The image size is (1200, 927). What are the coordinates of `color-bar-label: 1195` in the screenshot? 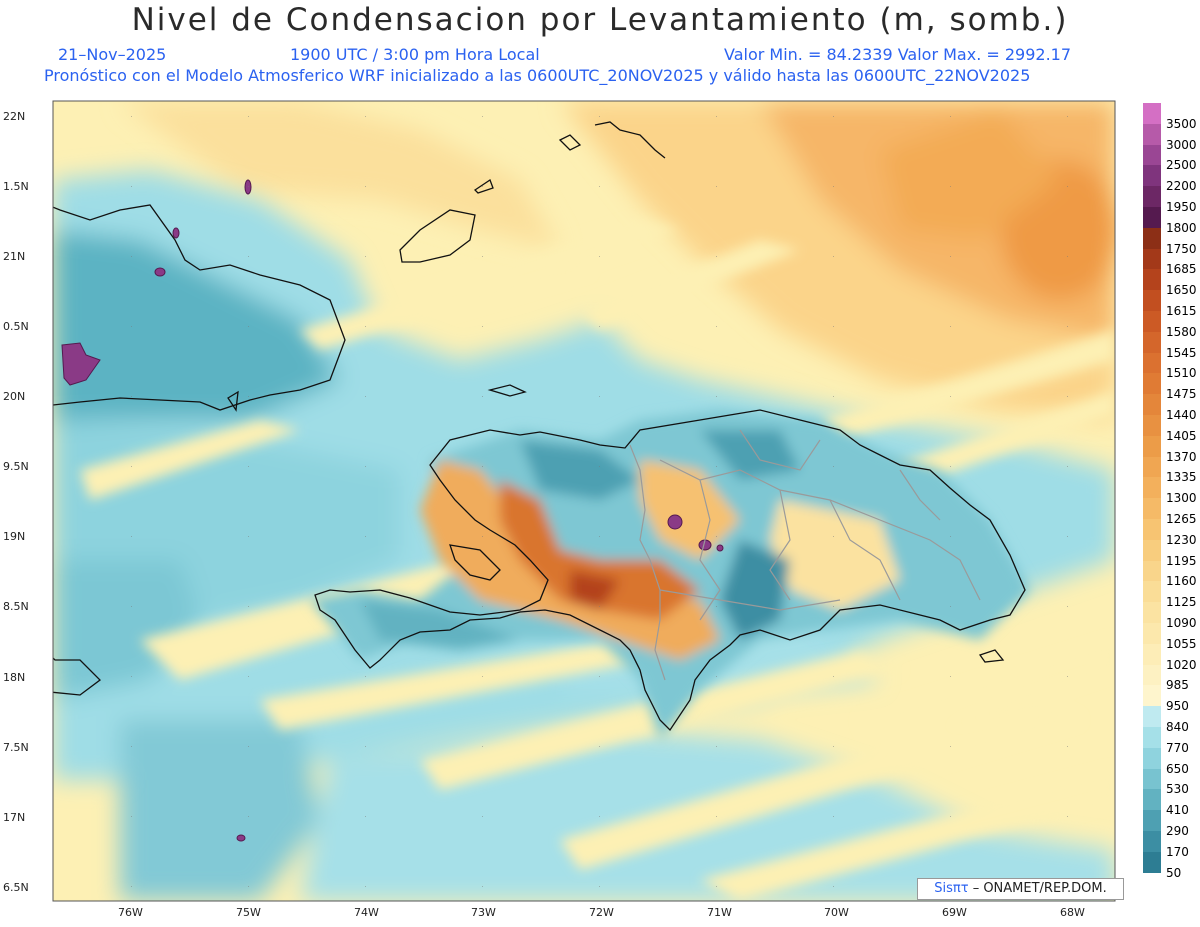 It's located at (1181, 560).